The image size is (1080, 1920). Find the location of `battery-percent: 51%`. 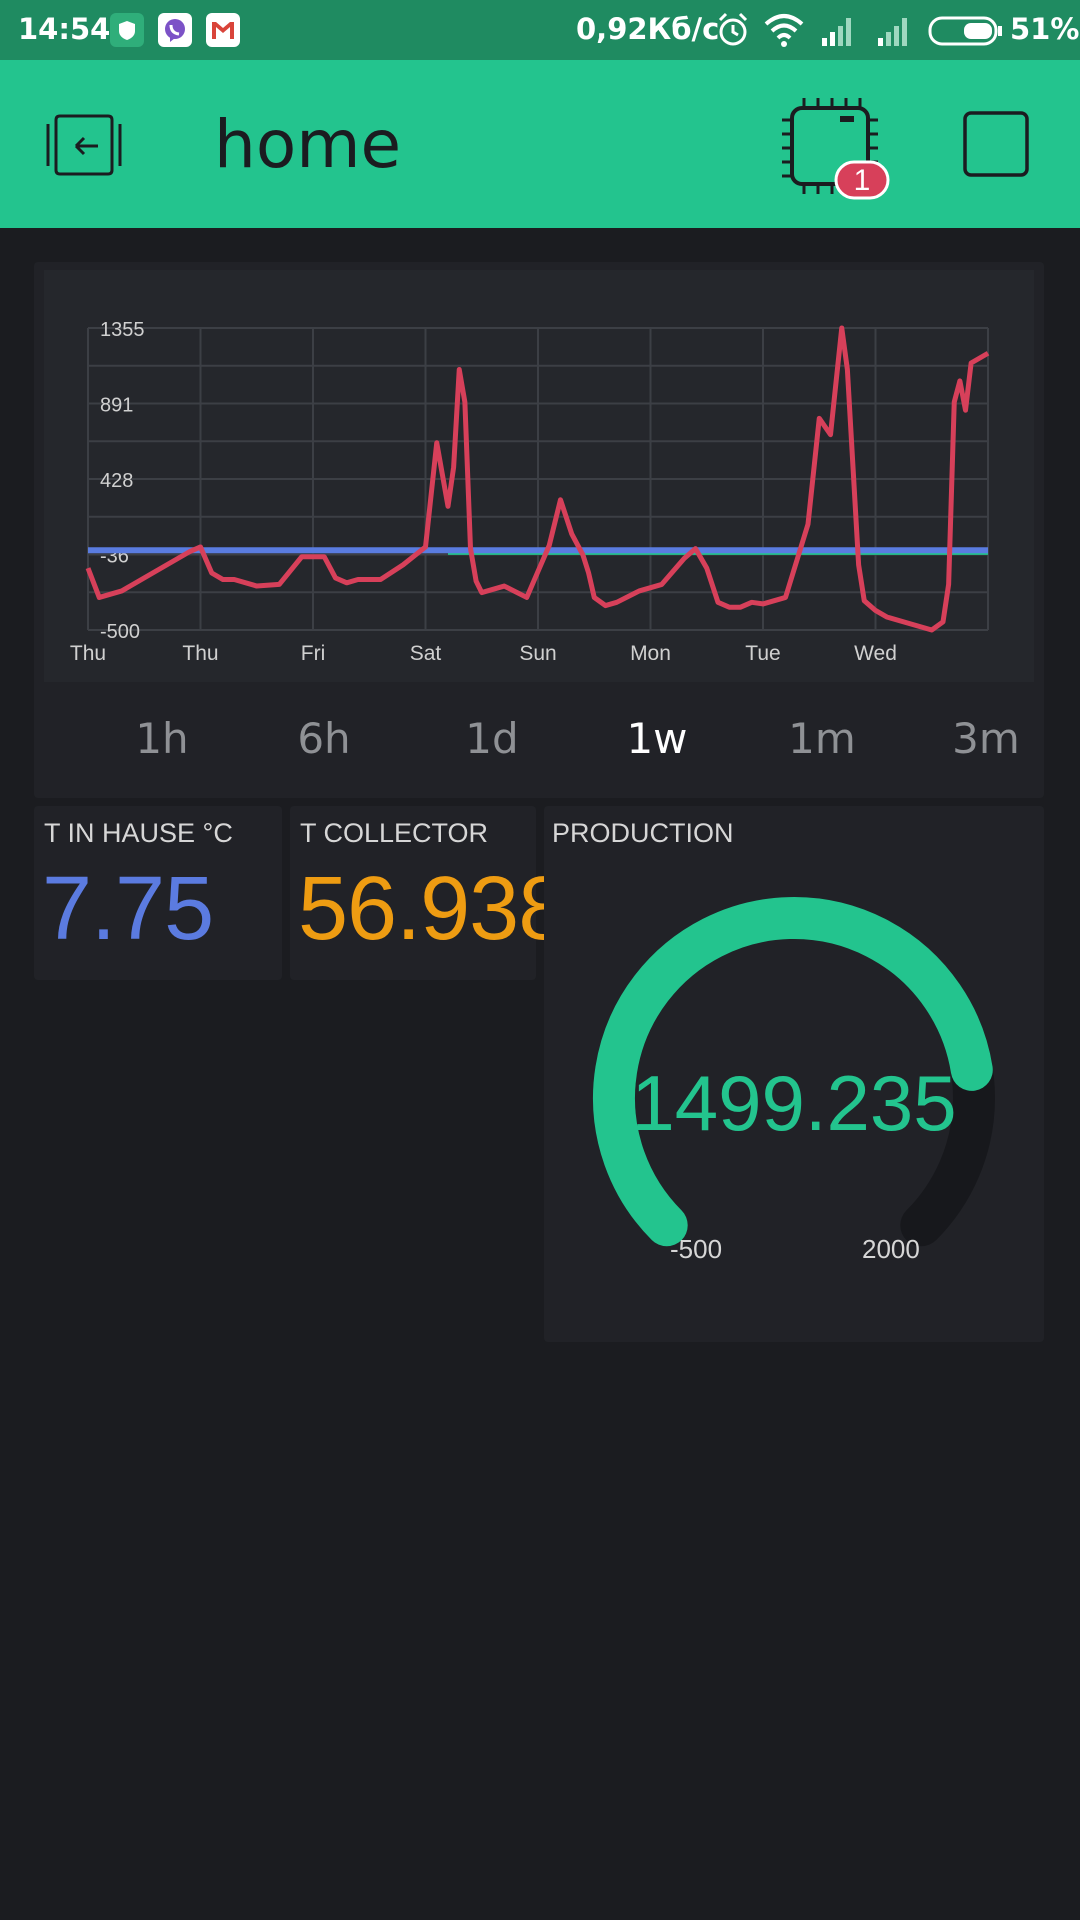

battery-percent: 51% is located at coordinates (1045, 29).